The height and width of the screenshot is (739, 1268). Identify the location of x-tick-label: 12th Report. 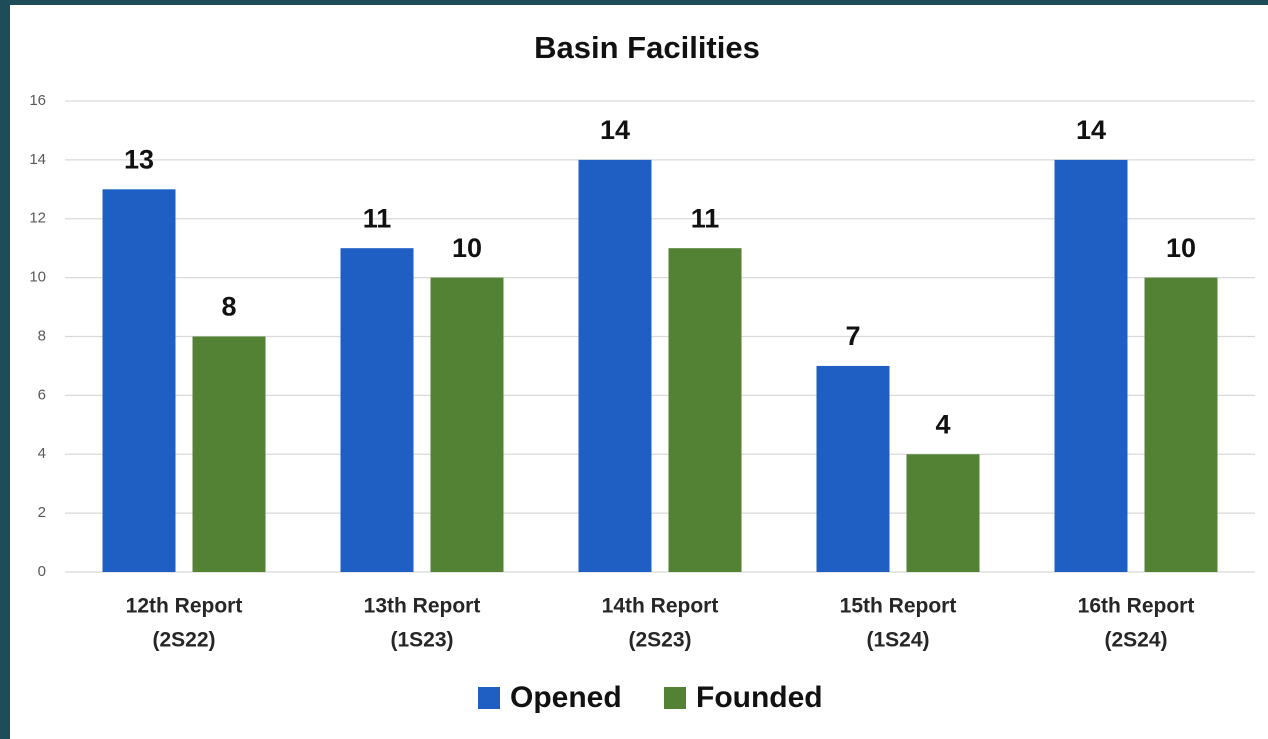
(184, 606).